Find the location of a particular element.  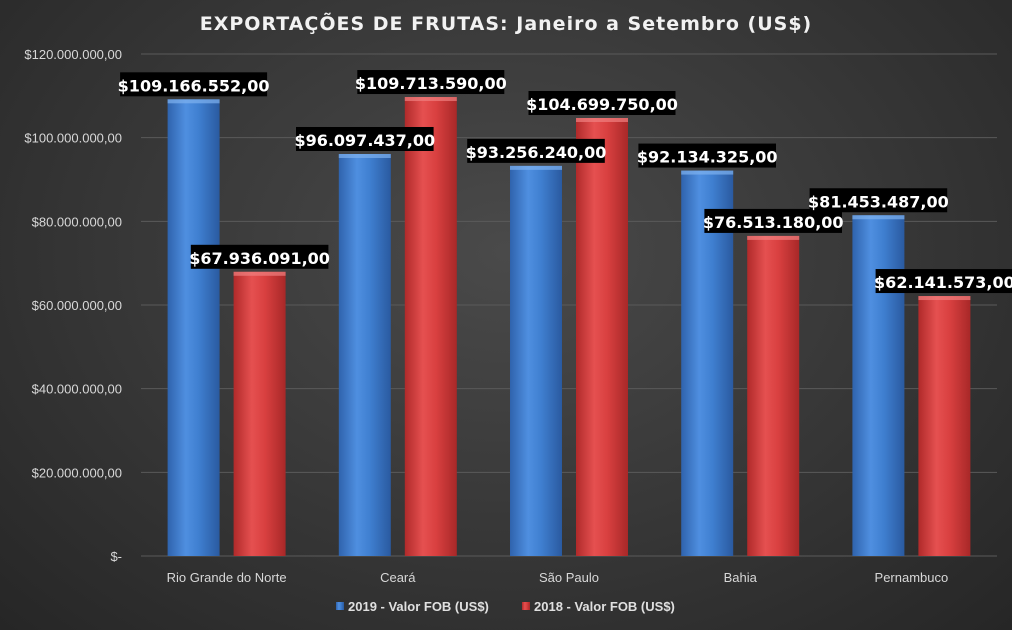

y-tick-label: $120.000.000,00 is located at coordinates (73, 54).